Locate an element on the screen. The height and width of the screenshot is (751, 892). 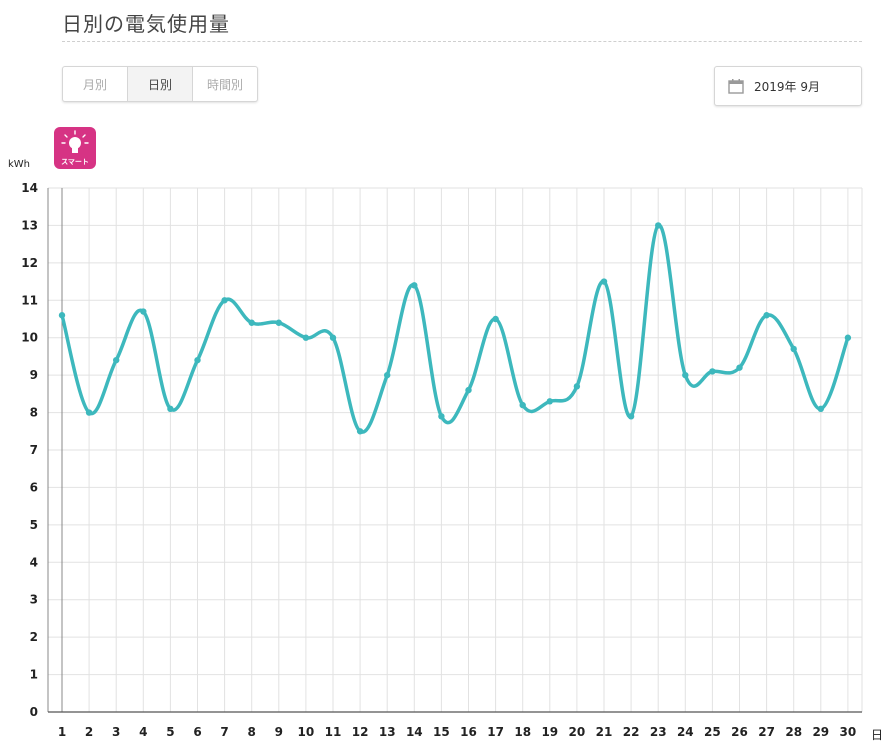
y-tick-label: 1 is located at coordinates (34, 675).